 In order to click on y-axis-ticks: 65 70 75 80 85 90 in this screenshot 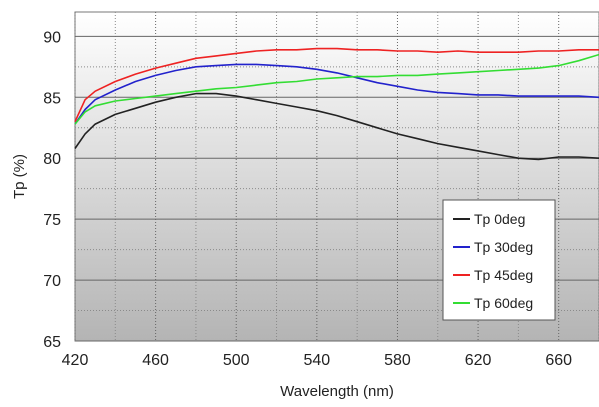, I will do `click(52, 190)`.